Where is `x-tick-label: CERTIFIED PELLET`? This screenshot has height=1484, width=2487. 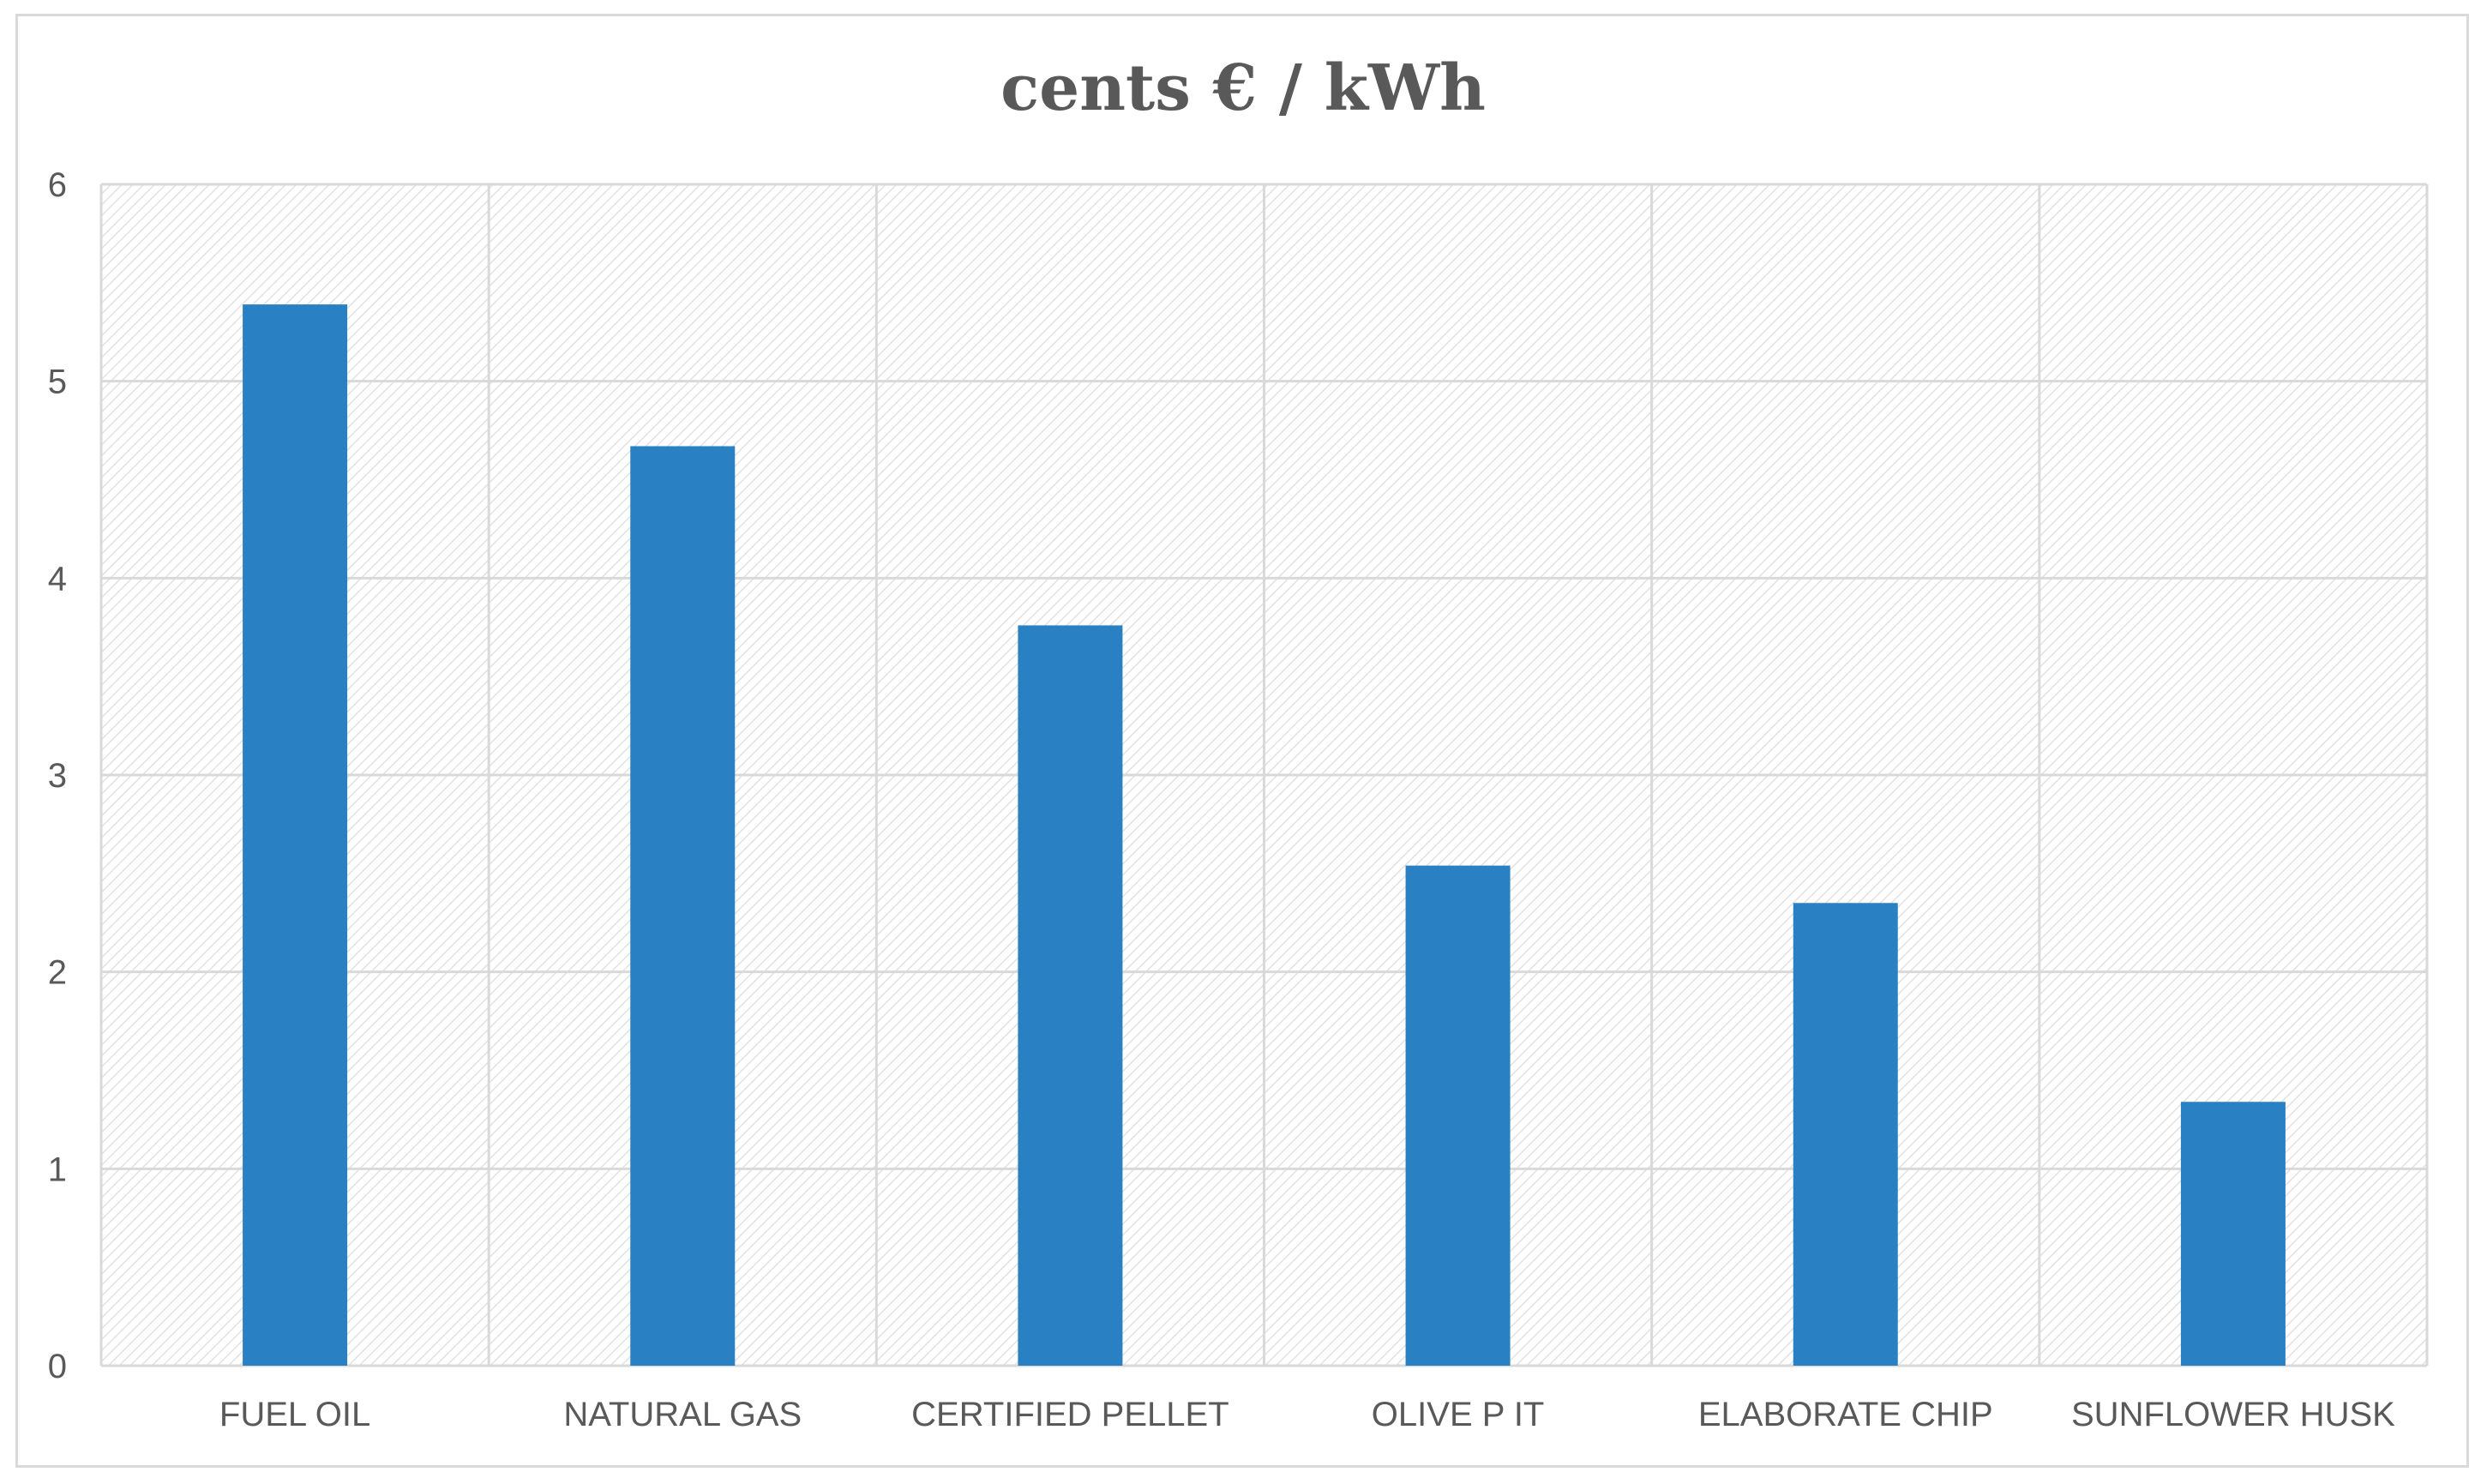
x-tick-label: CERTIFIED PELLET is located at coordinates (1070, 1414).